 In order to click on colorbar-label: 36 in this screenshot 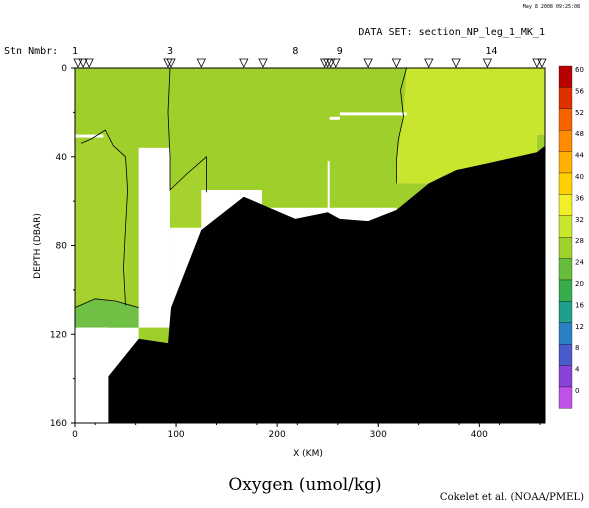, I will do `click(579, 198)`.